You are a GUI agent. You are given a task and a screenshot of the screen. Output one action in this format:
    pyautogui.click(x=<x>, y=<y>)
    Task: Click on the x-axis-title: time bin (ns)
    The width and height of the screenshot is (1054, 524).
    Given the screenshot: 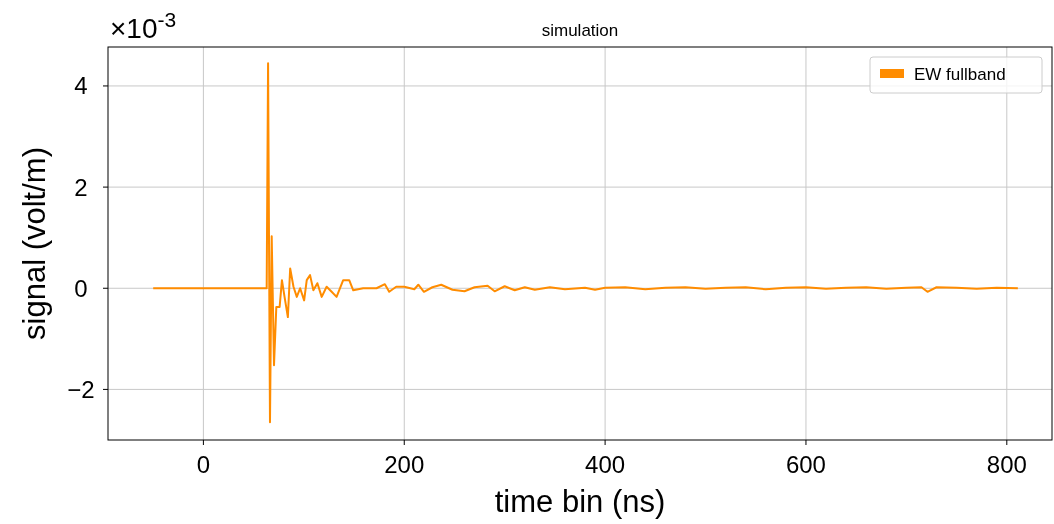 What is the action you would take?
    pyautogui.click(x=580, y=501)
    